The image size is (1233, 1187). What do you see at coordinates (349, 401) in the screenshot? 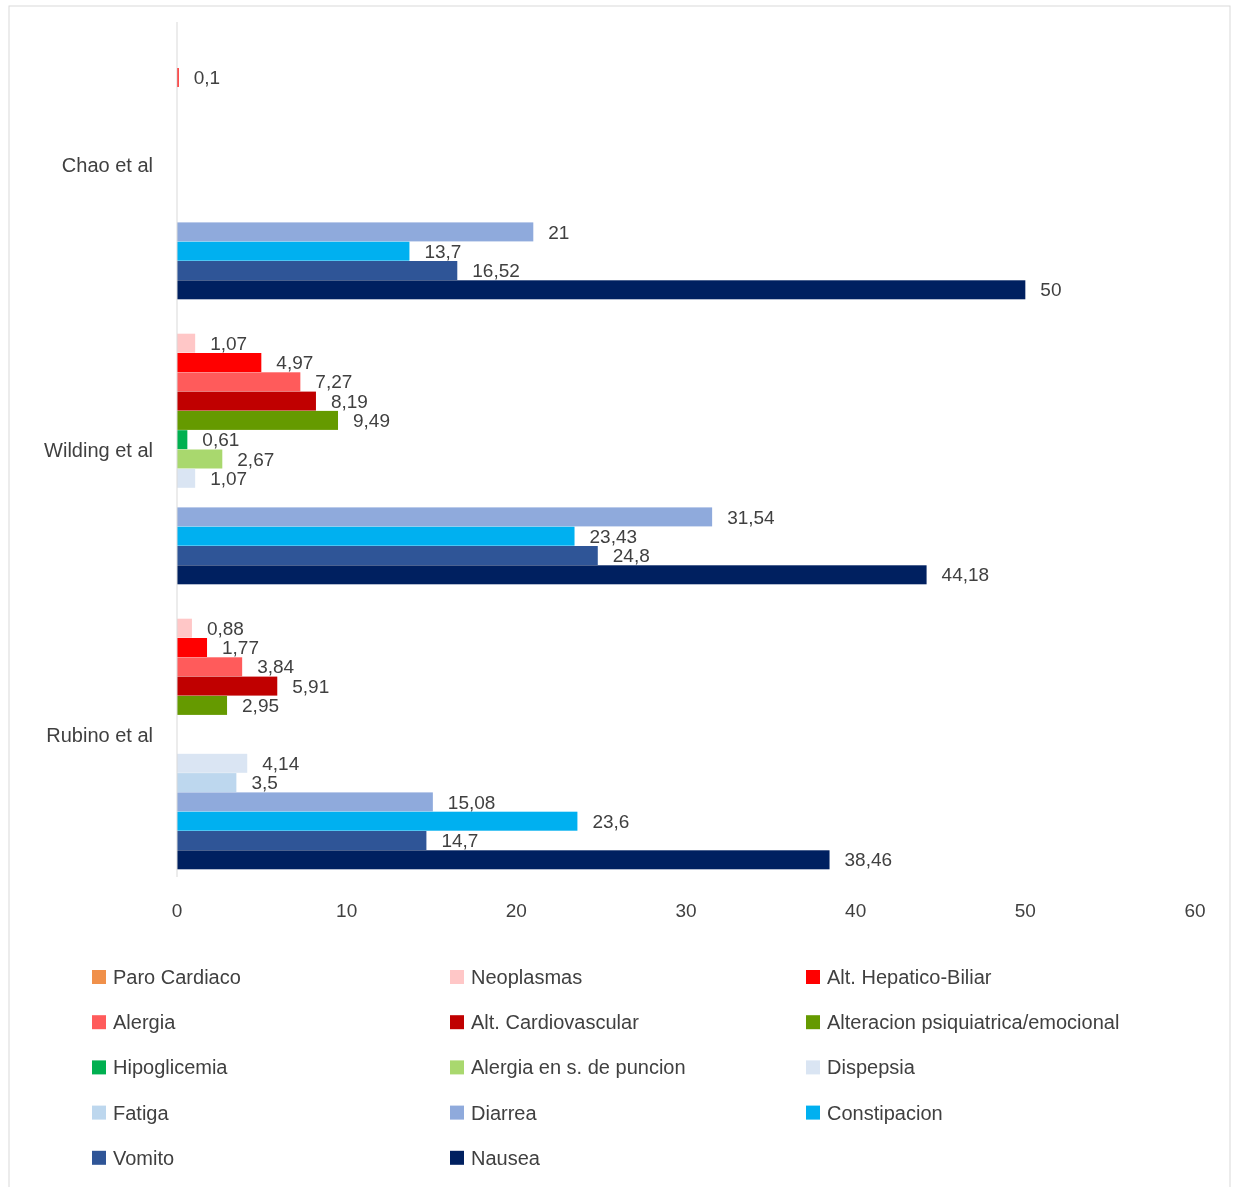
I see `data-label: 8,19` at bounding box center [349, 401].